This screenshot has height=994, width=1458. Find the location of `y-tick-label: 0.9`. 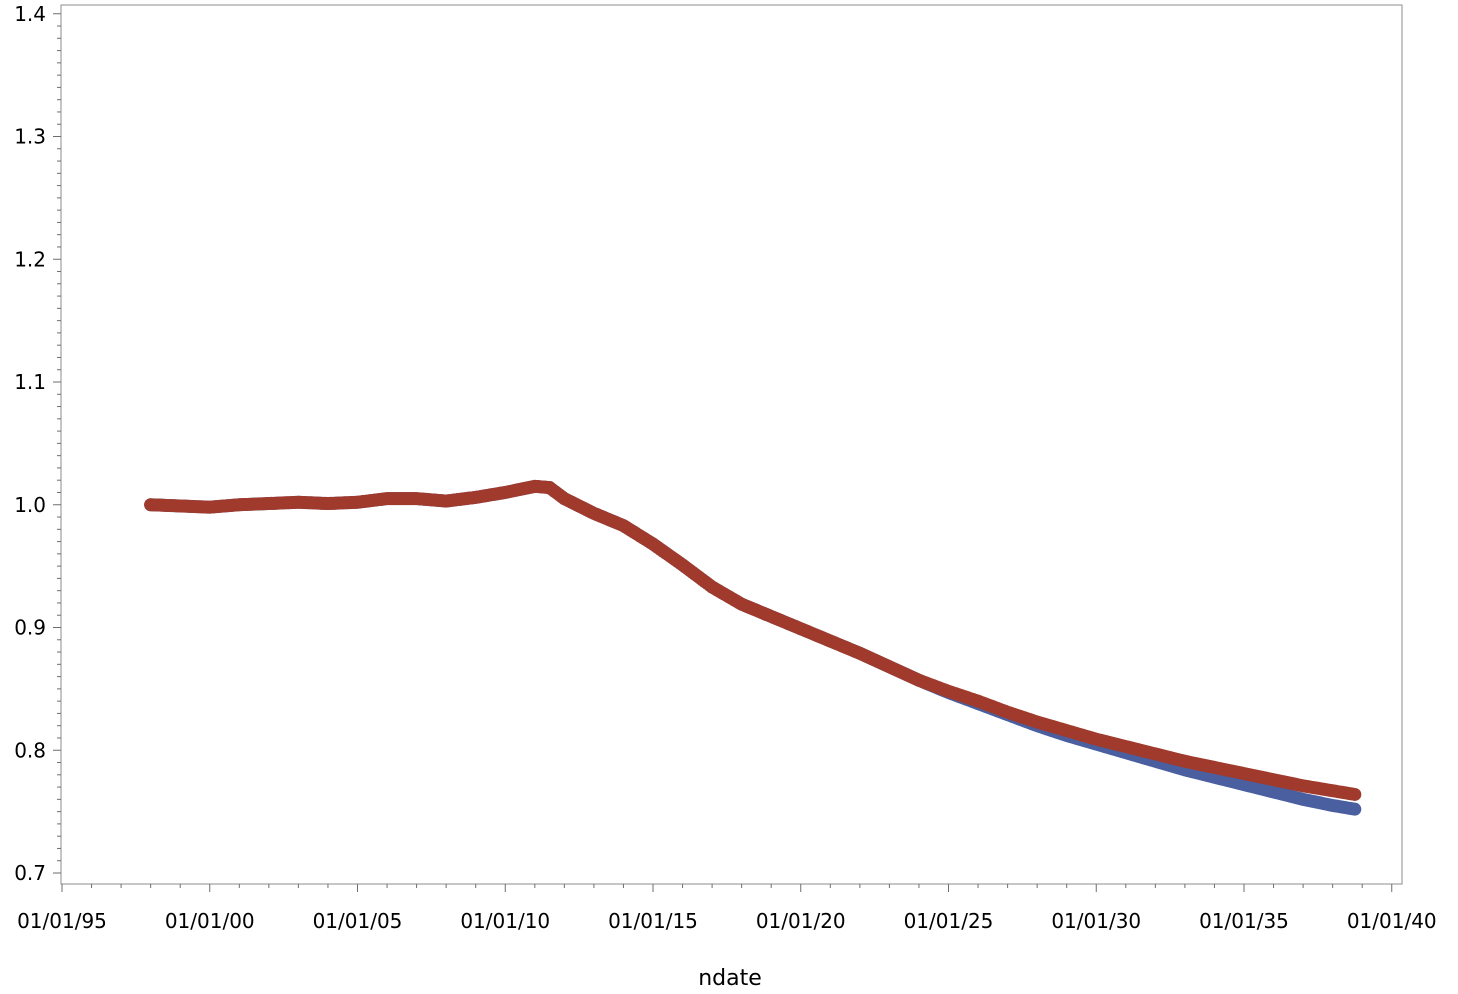

y-tick-label: 0.9 is located at coordinates (30, 628).